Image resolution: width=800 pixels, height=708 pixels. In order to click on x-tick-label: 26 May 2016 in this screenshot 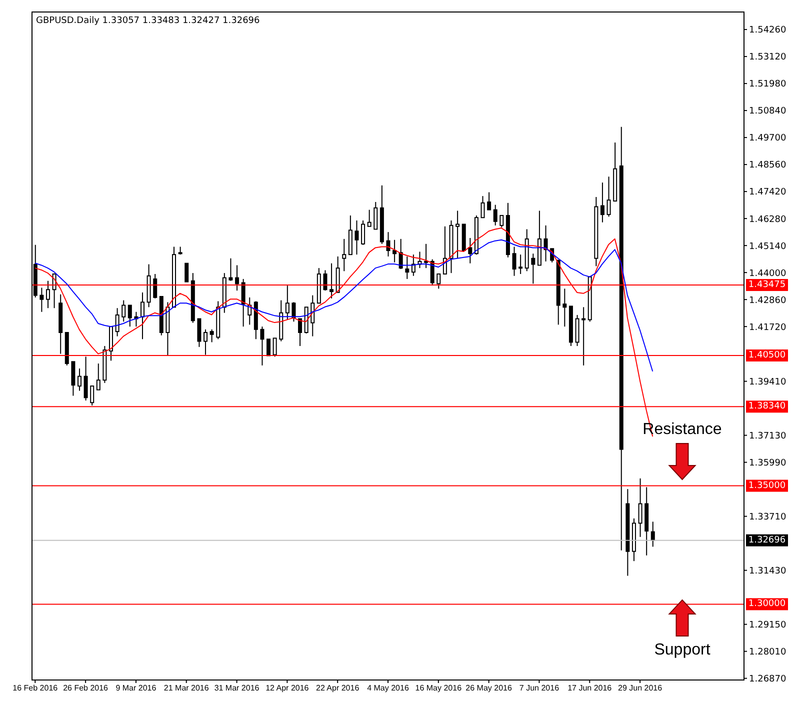, I will do `click(489, 688)`.